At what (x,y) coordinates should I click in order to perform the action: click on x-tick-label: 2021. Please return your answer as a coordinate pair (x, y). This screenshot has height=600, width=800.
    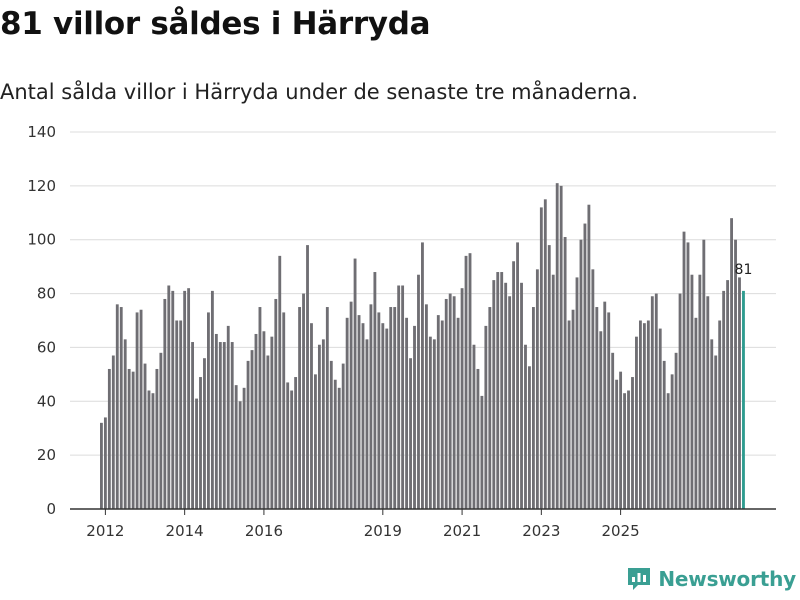
    Looking at the image, I should click on (462, 531).